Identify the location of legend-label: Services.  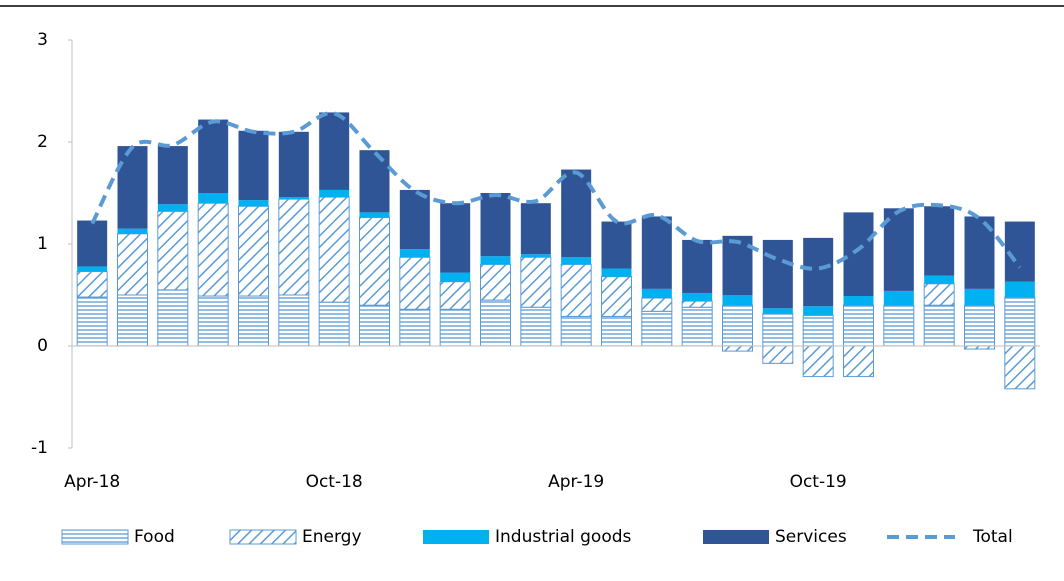
(811, 537).